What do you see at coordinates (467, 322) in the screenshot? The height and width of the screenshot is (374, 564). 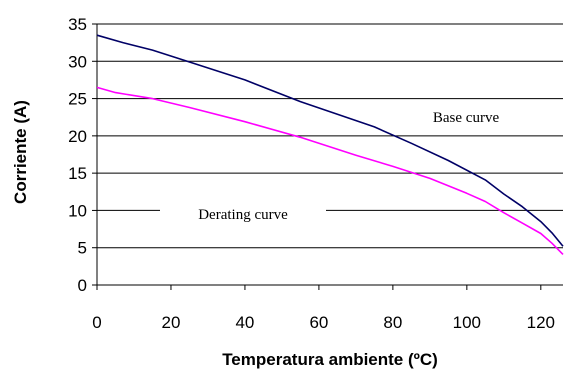 I see `x-tick-label-100: 100` at bounding box center [467, 322].